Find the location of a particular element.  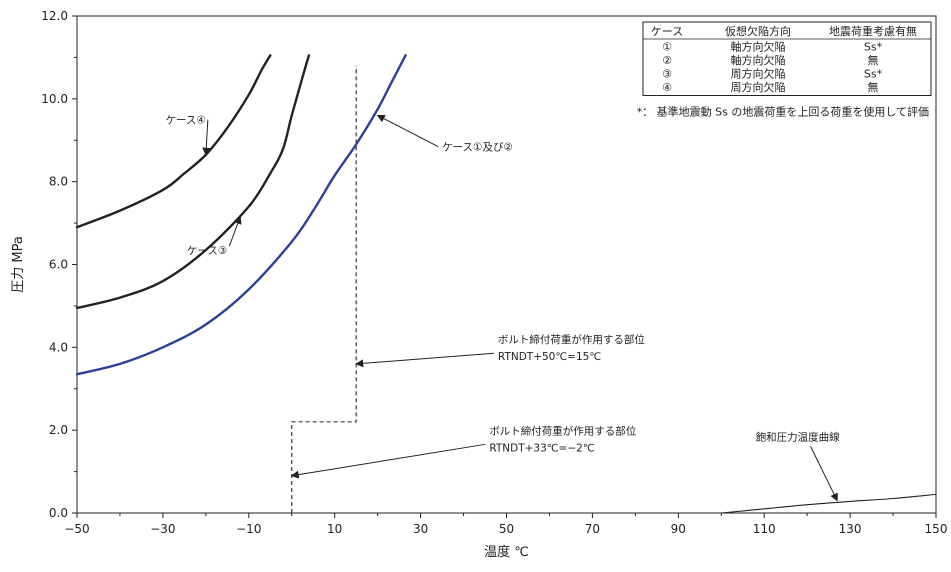

y-tick-label: 0.0 is located at coordinates (58, 513).